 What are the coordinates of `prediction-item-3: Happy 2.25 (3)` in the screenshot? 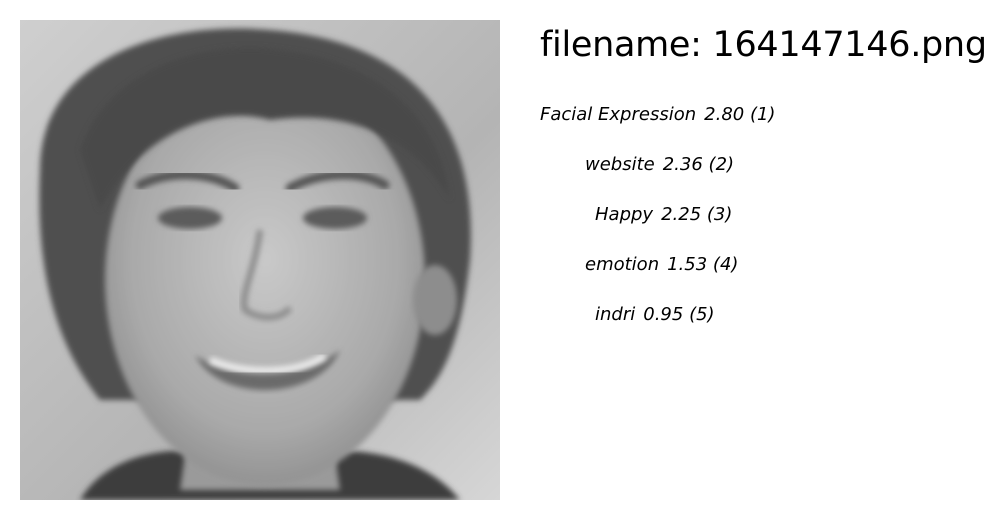 It's located at (663, 215).